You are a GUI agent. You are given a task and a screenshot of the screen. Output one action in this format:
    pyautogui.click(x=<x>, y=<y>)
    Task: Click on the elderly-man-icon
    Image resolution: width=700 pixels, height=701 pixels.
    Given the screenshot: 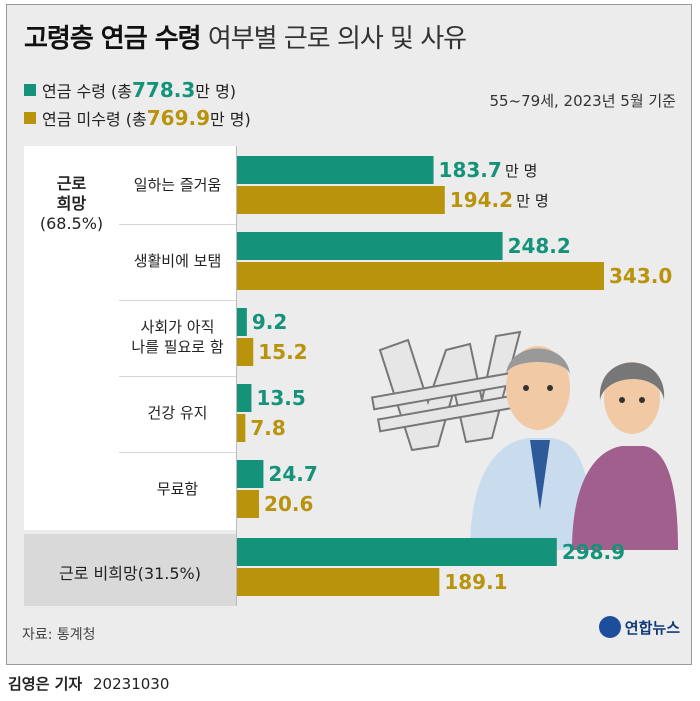 What is the action you would take?
    pyautogui.click(x=531, y=448)
    